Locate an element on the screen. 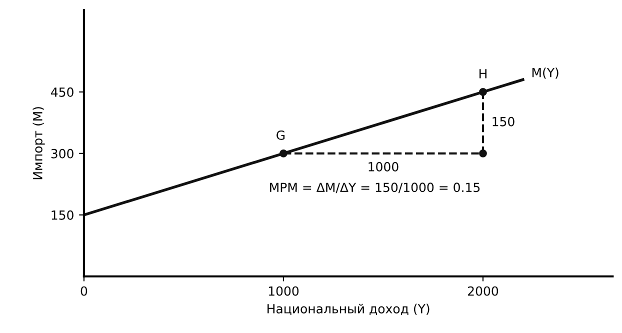 This screenshot has width=622, height=333. annotation: H is located at coordinates (483, 73).